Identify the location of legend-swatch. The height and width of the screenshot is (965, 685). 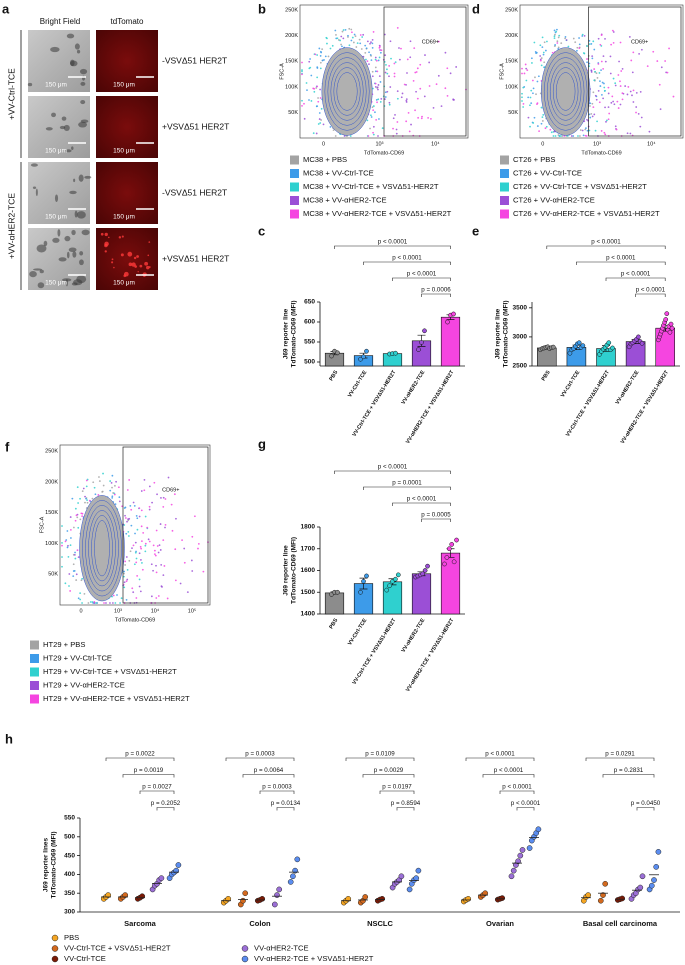
(34, 658).